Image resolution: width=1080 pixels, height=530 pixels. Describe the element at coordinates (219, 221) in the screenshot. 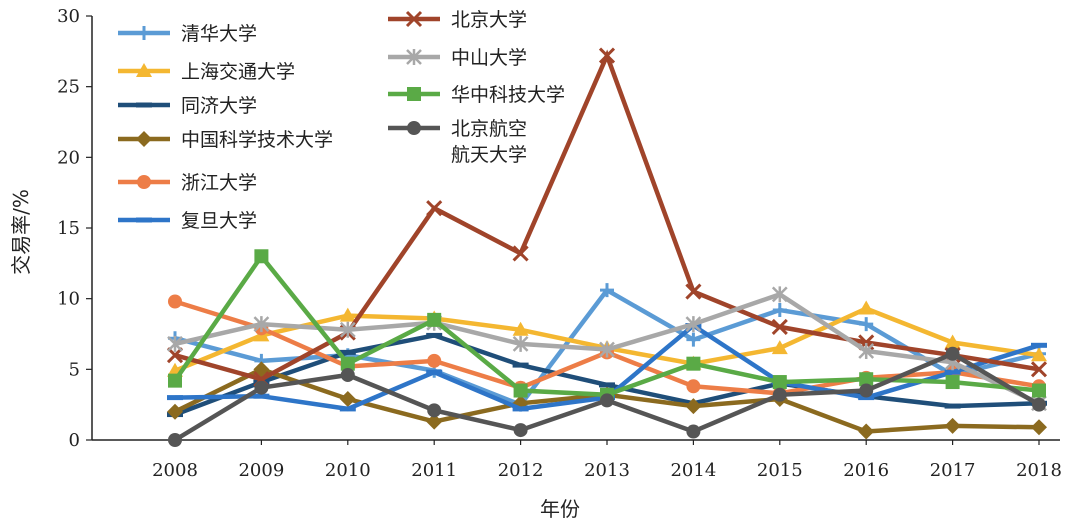

I see `legend-label: 复旦大学` at that location.